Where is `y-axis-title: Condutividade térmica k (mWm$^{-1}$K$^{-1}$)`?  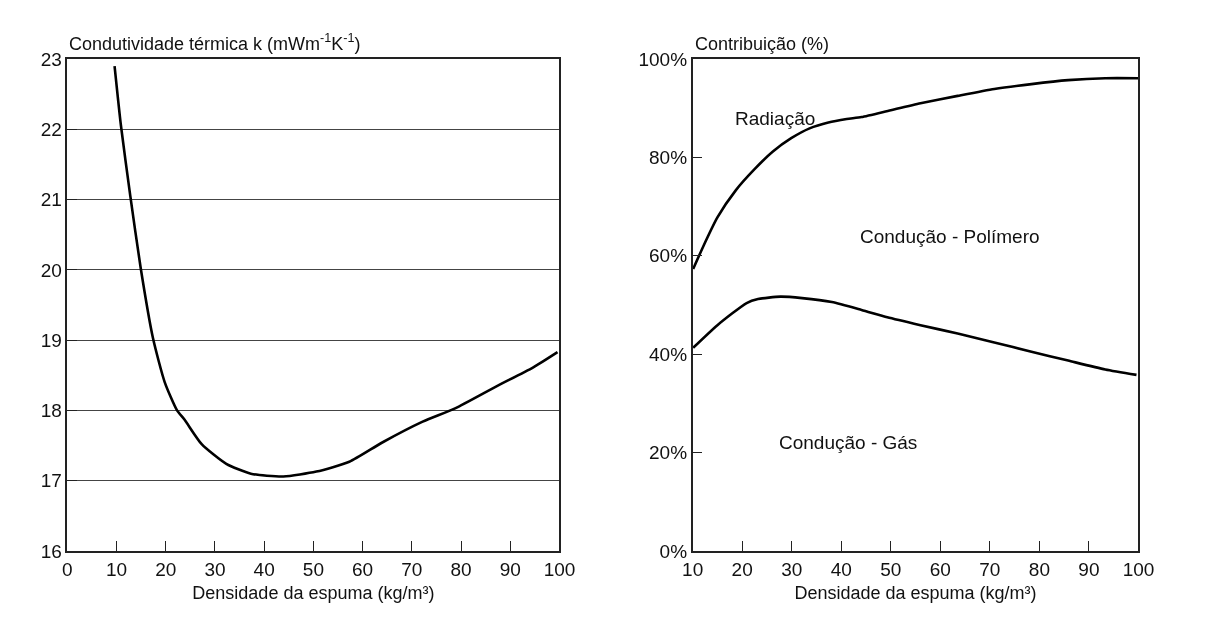 y-axis-title: Condutividade térmica k (mWm$^{-1}$K$^{-1}$) is located at coordinates (215, 42).